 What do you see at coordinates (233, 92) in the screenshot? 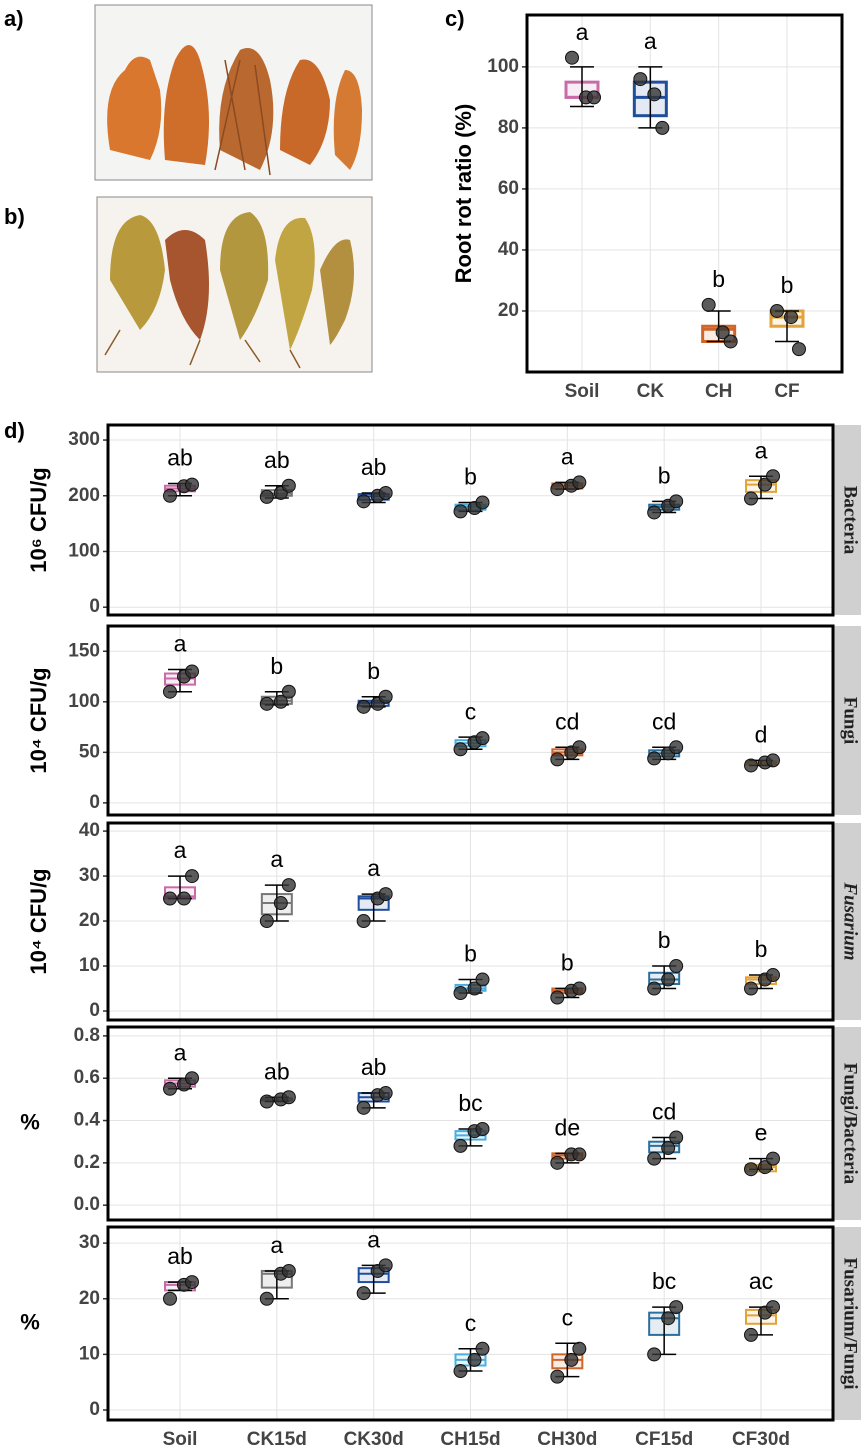
I see `photo-a` at bounding box center [233, 92].